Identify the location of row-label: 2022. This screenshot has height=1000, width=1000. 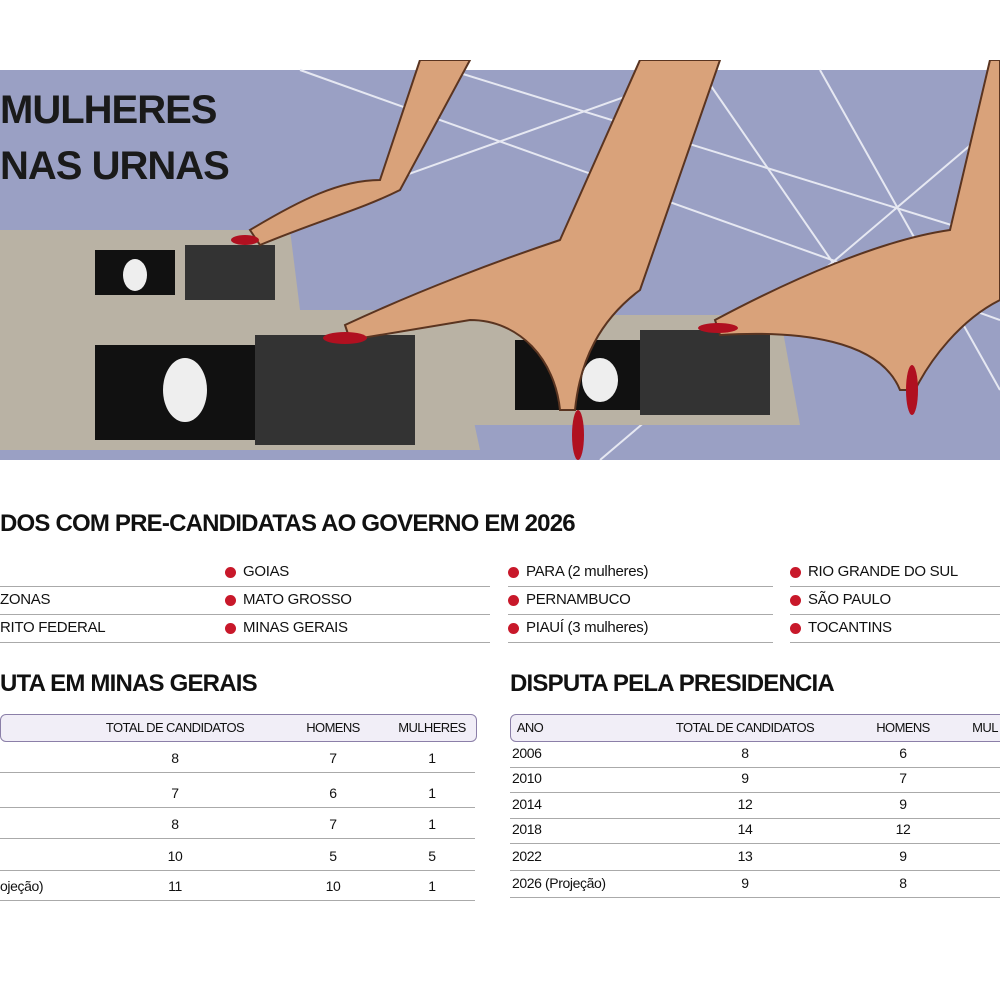
(527, 856).